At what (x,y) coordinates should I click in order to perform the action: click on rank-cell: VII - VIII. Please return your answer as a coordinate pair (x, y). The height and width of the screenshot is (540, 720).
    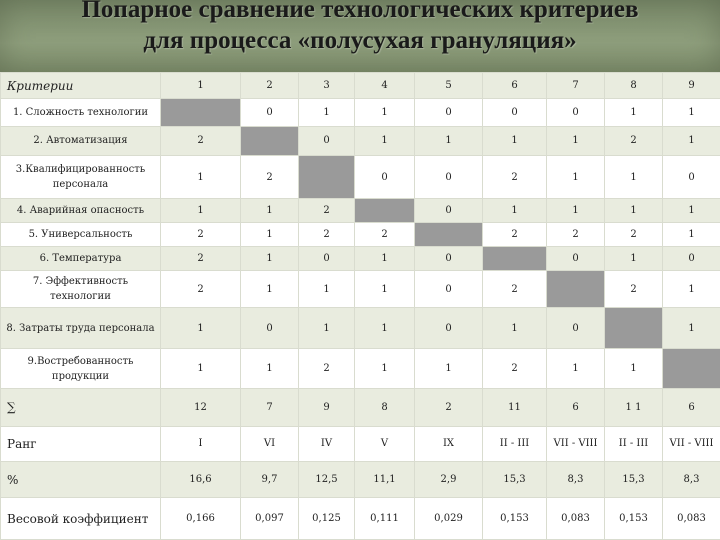
    Looking at the image, I should click on (691, 444).